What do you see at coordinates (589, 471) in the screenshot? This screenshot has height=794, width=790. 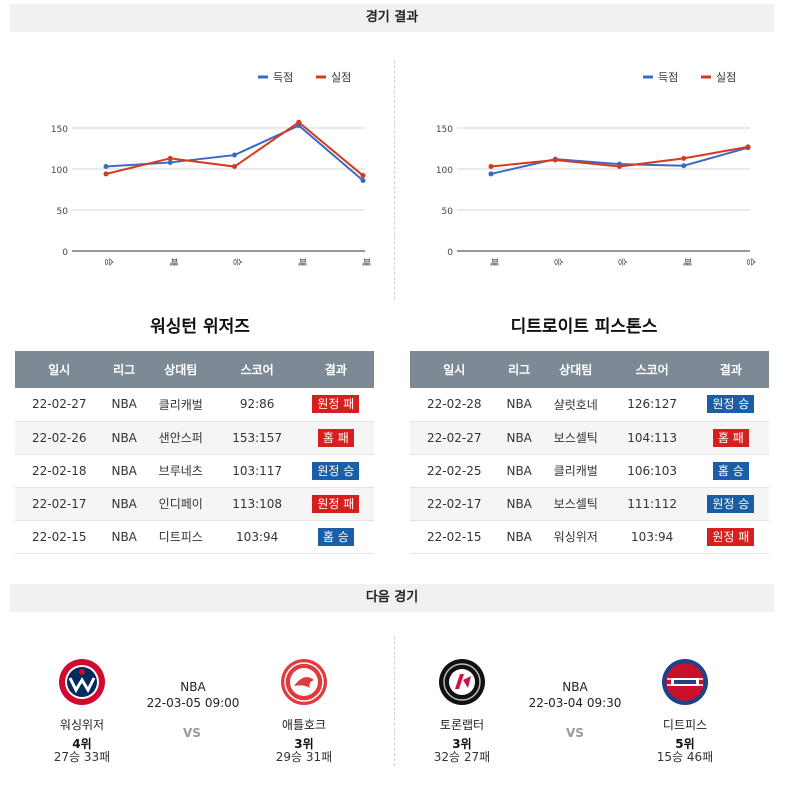 I see `table-row: 22-02-25 NBA 클리캐벌 106:103 홈 승` at bounding box center [589, 471].